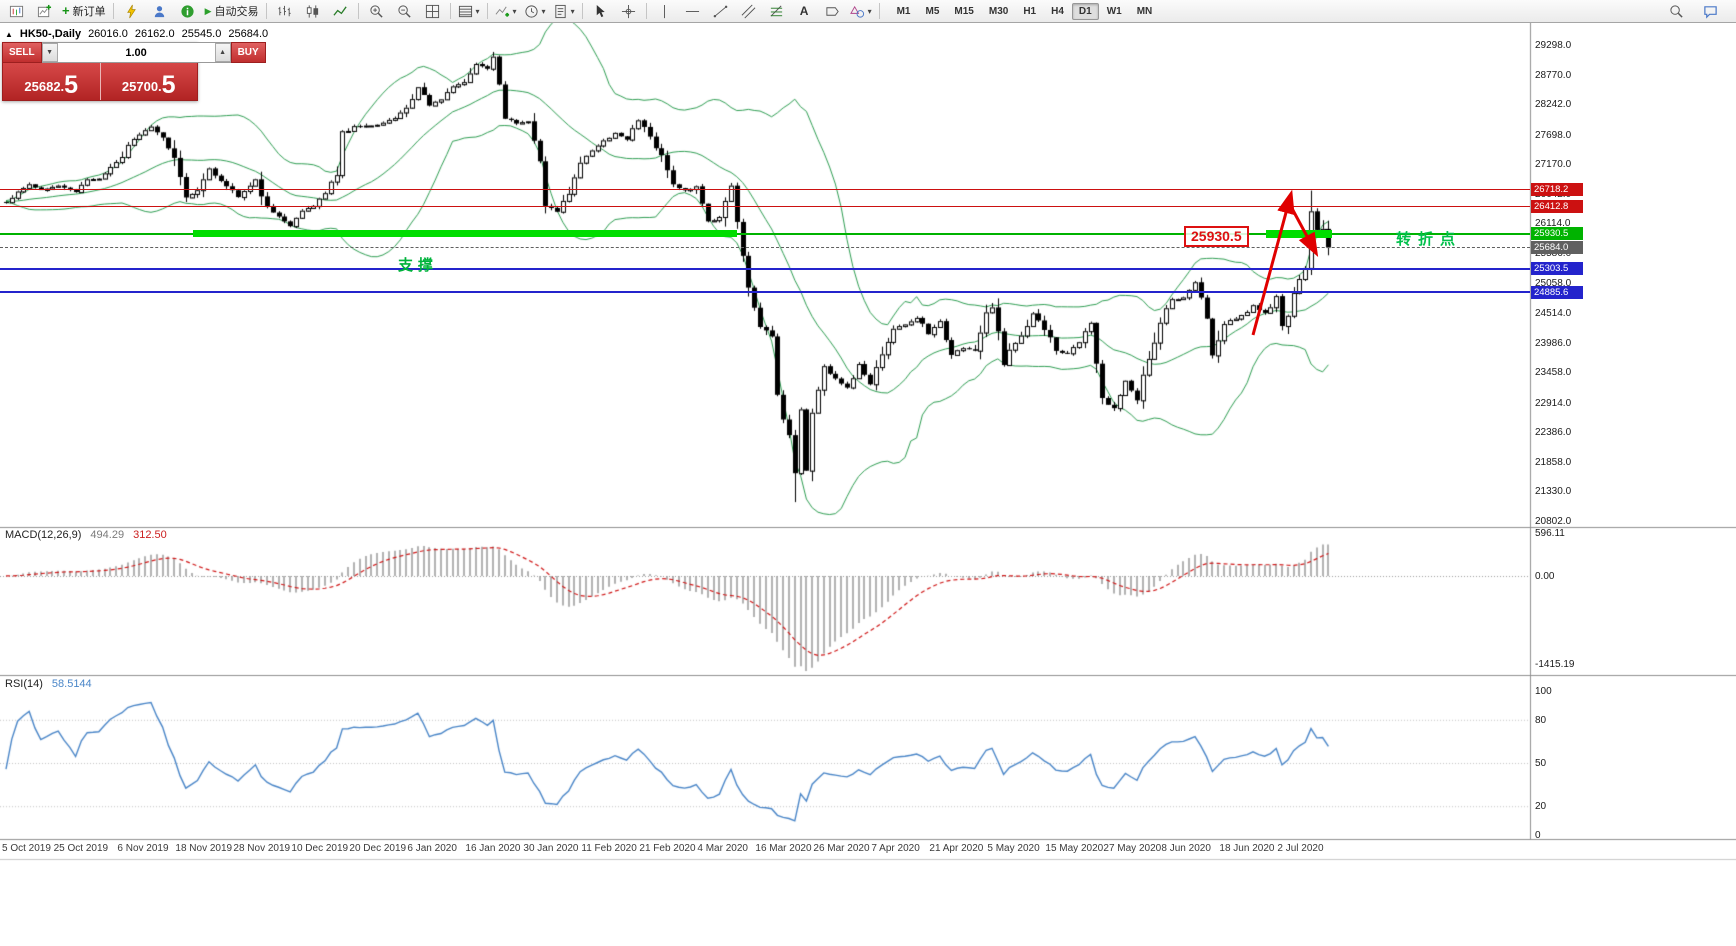  Describe the element at coordinates (1030, 11) in the screenshot. I see `timeframe-h1: H1` at that location.